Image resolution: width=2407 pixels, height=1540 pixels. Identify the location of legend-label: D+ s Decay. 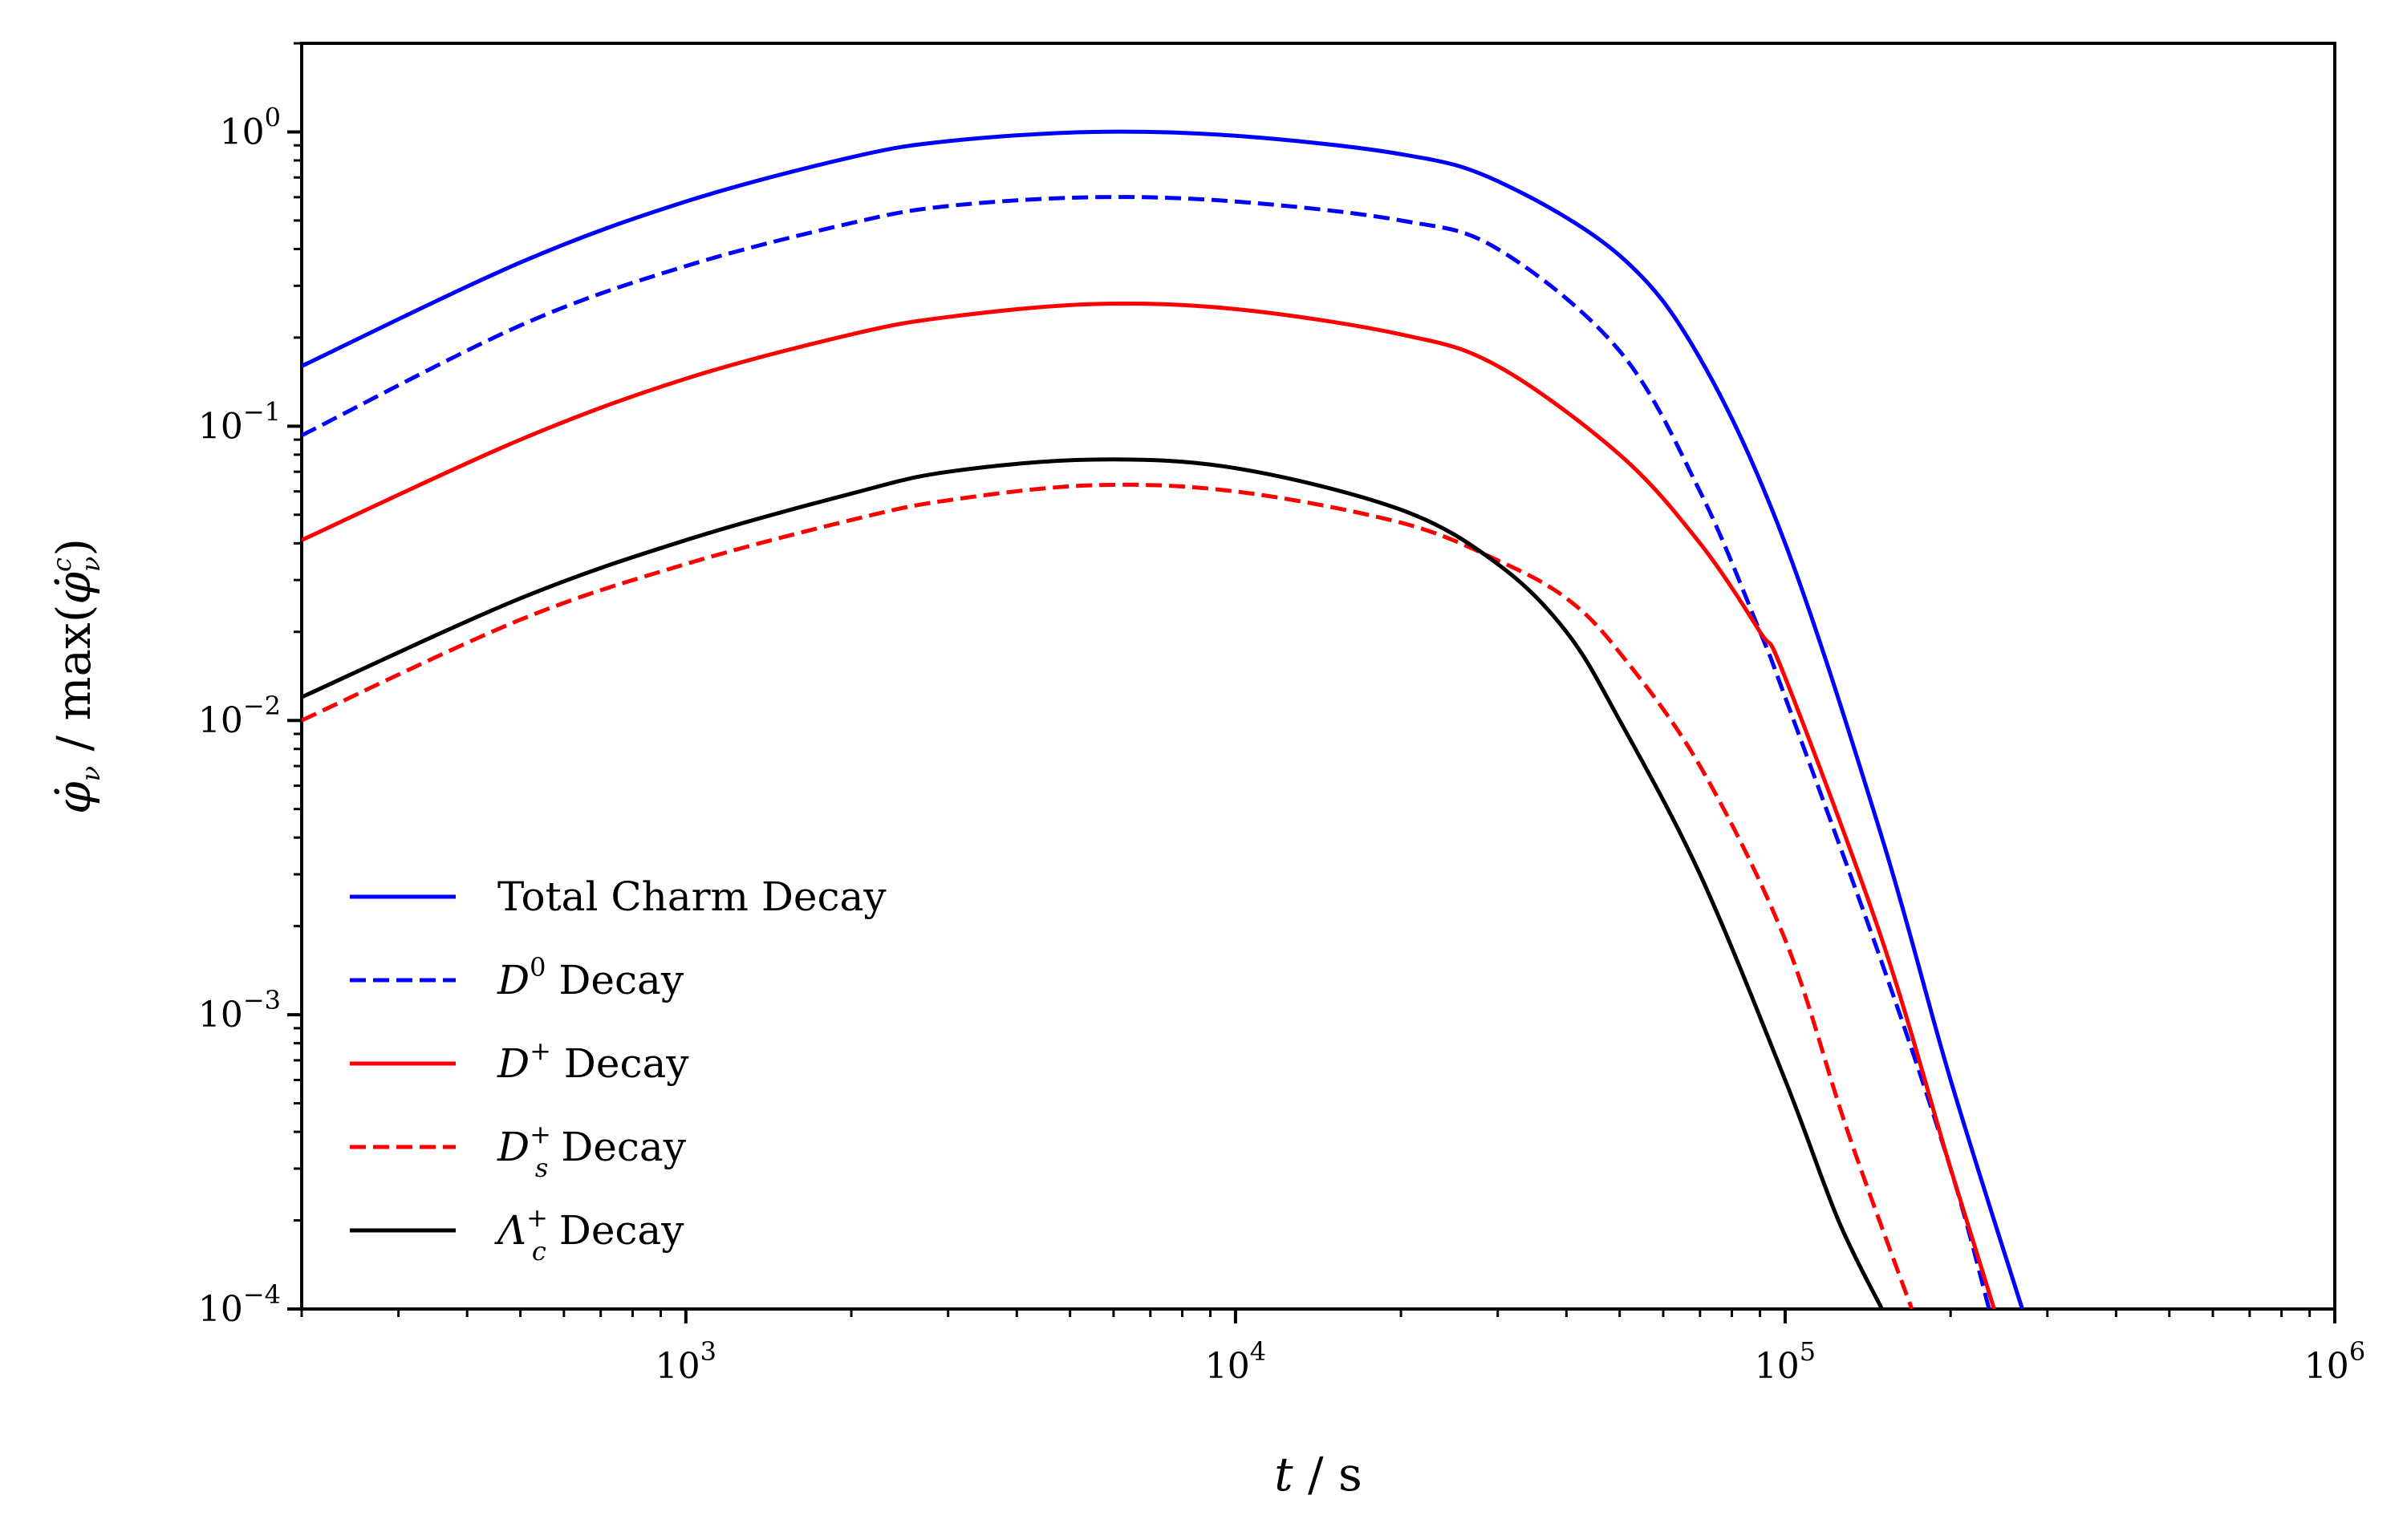
(592, 1151).